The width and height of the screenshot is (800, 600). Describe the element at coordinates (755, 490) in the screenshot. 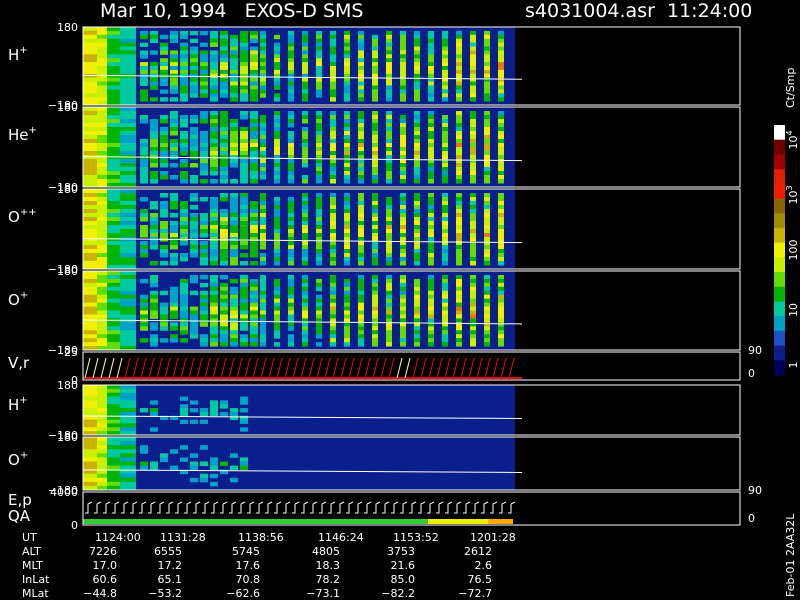

I see `y2-tick-label: 90` at that location.